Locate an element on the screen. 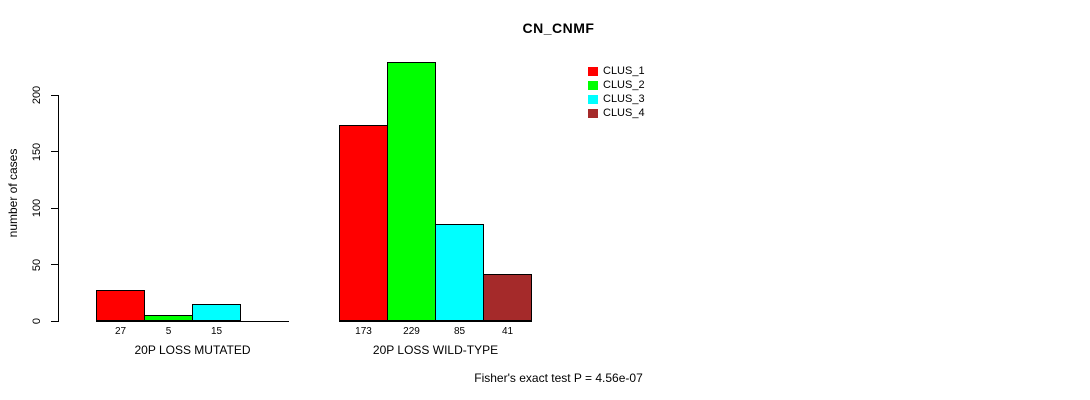 This screenshot has height=400, width=1090. bar-clus-3-20p-loss-wild-type is located at coordinates (459, 273).